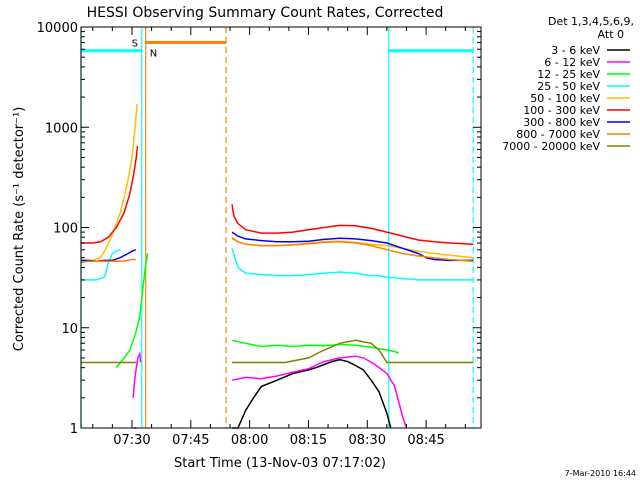 The width and height of the screenshot is (640, 480). I want to click on y-tick-label: 10000, so click(57, 28).